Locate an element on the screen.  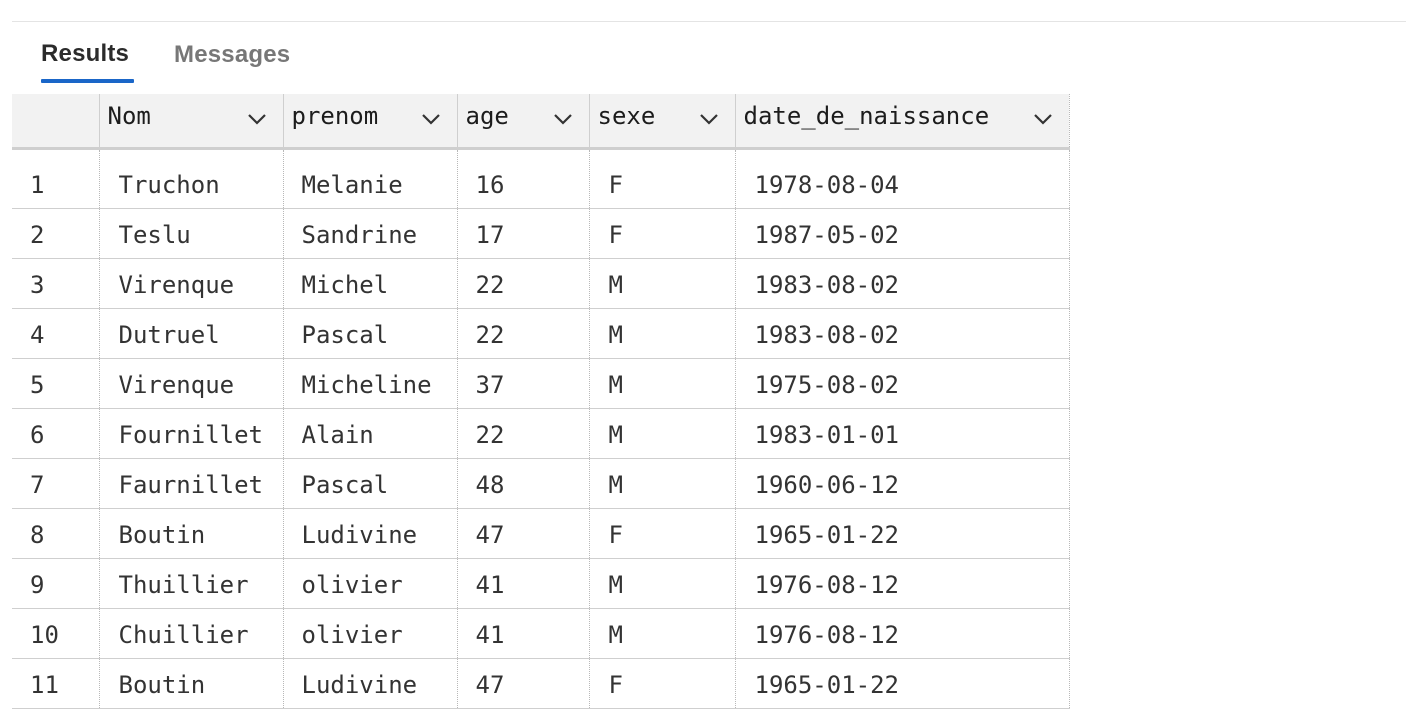
table-row: 9 Thuillier olivier 41 M 1976-08-12 is located at coordinates (541, 583).